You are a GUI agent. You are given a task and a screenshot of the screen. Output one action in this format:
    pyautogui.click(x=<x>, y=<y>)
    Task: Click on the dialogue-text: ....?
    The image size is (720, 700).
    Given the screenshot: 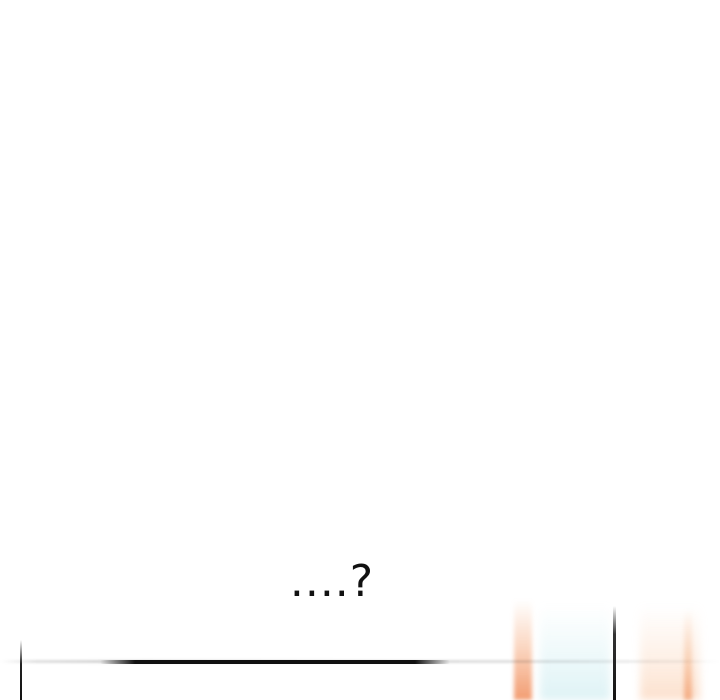 What is the action you would take?
    pyautogui.click(x=332, y=581)
    